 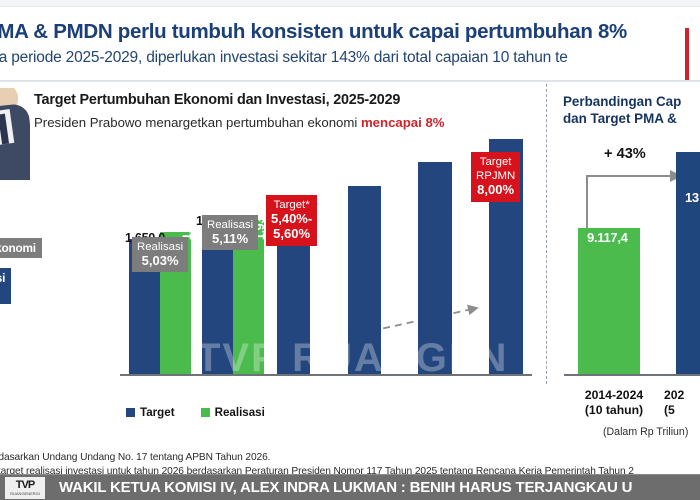 I want to click on annotation-realisasi-2025-line2: 5,11%, so click(x=230, y=239).